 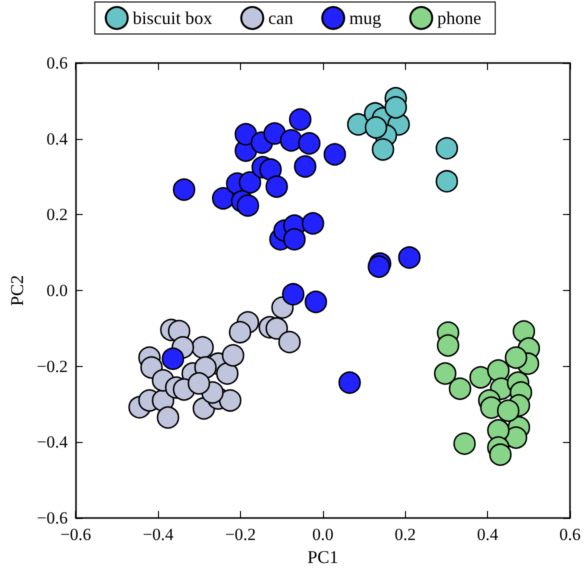 What do you see at coordinates (459, 18) in the screenshot?
I see `legend-label: phone` at bounding box center [459, 18].